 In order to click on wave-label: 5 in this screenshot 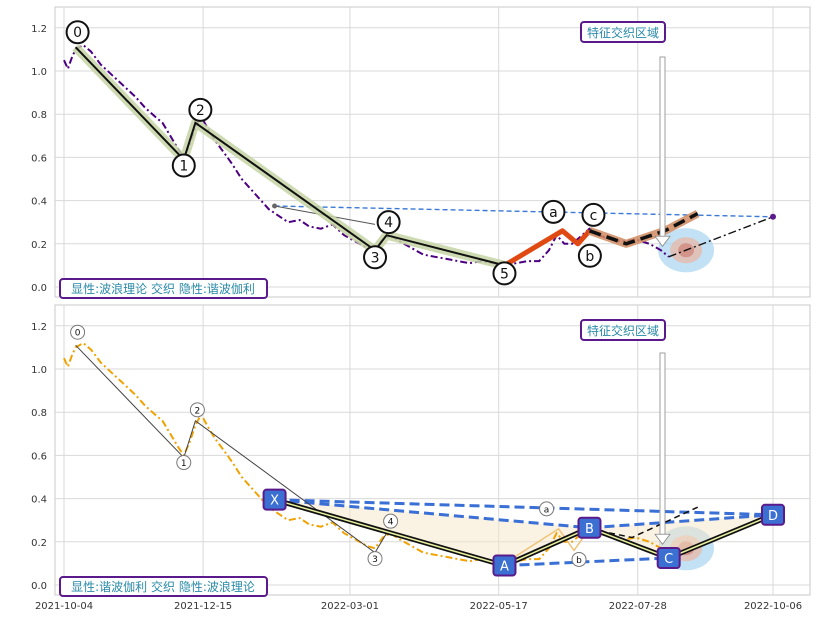, I will do `click(504, 274)`.